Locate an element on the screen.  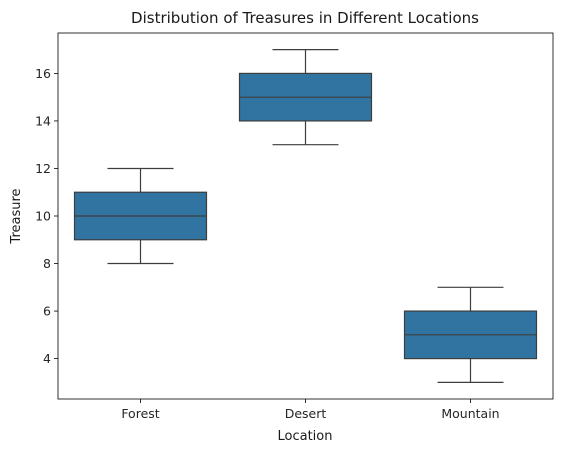
x-tick-label: Forest is located at coordinates (140, 413).